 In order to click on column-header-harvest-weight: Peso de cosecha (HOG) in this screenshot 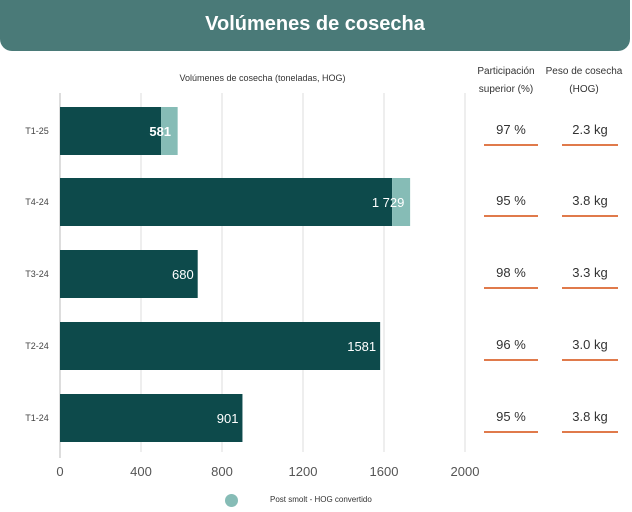, I will do `click(584, 80)`.